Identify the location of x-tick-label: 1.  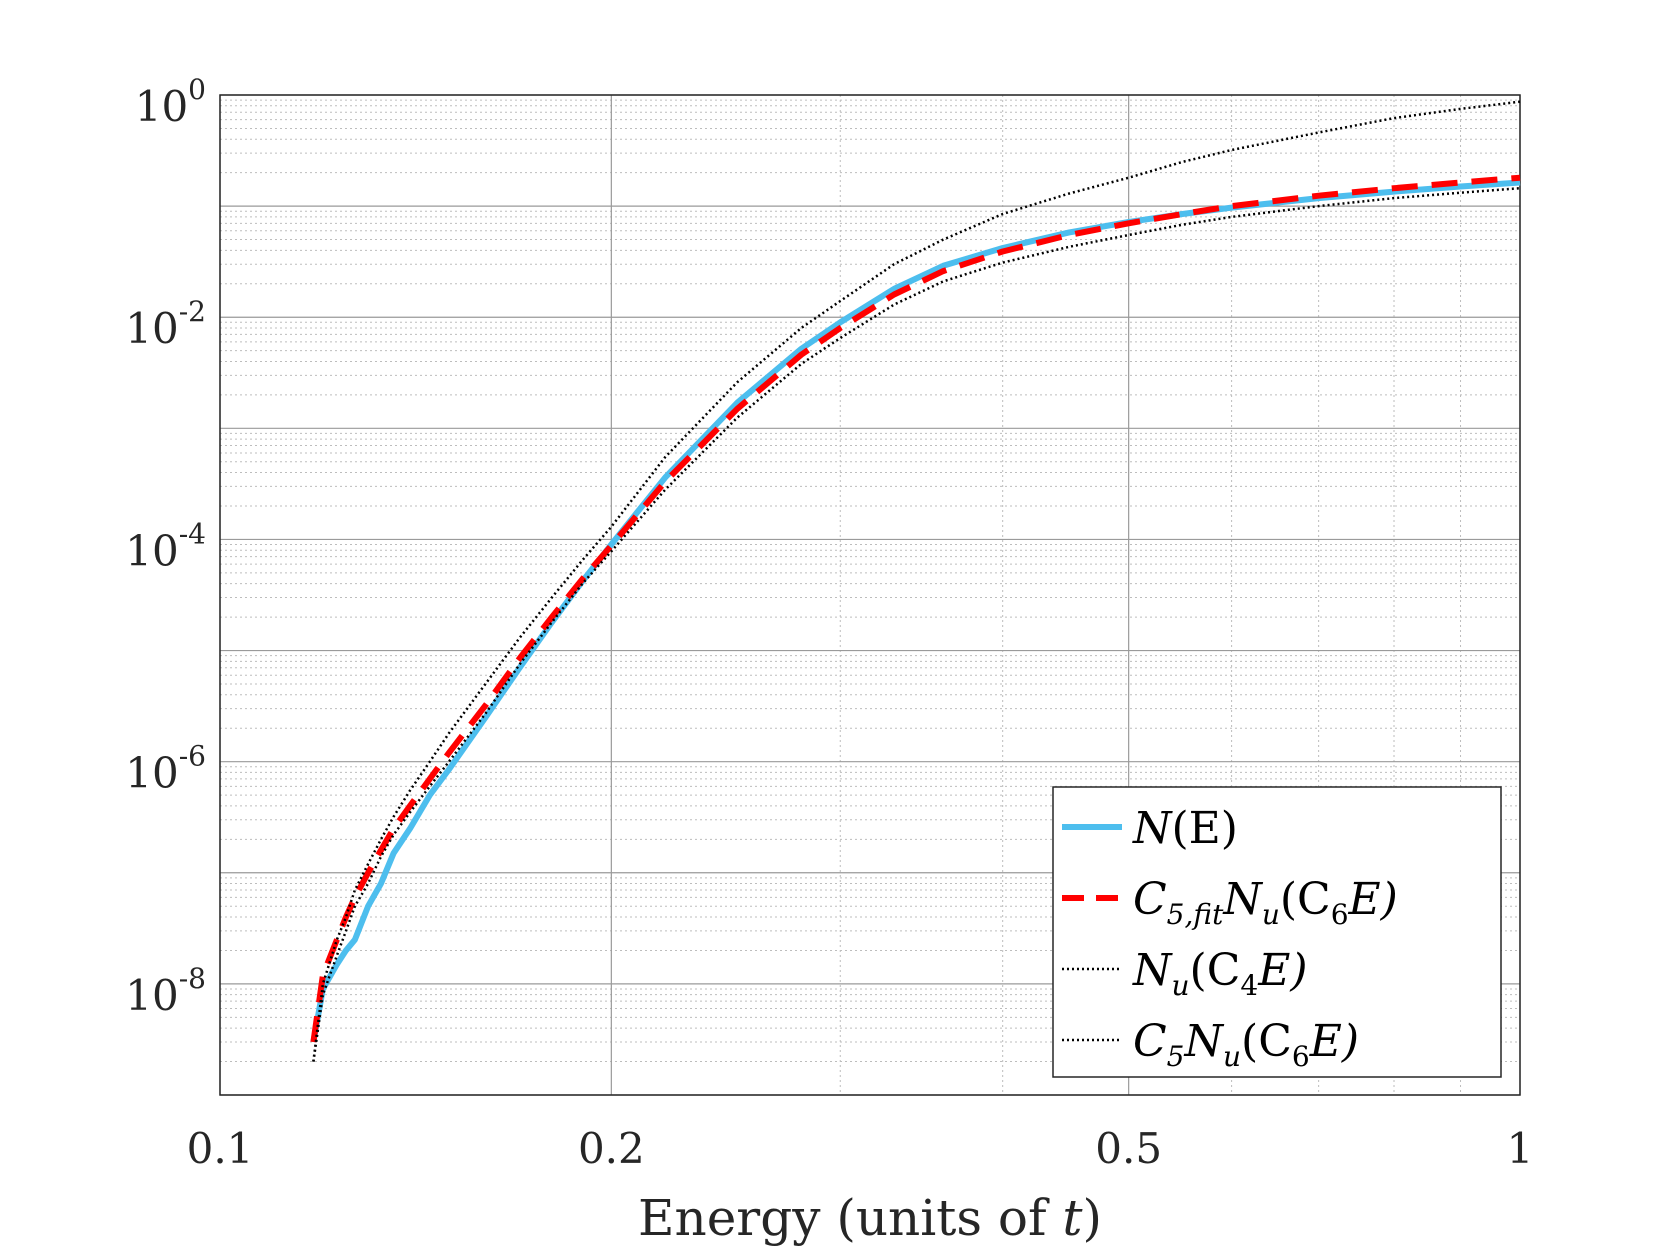
(1520, 1148).